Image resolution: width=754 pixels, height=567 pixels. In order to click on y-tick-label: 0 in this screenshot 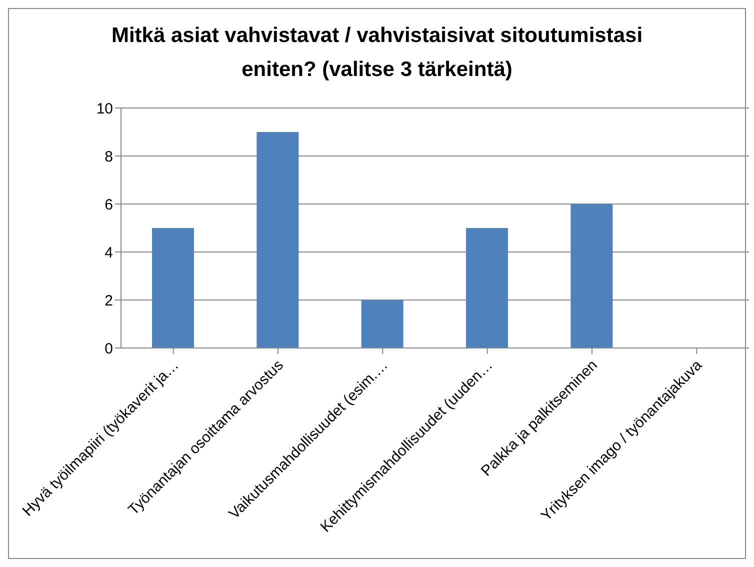, I will do `click(108, 349)`.